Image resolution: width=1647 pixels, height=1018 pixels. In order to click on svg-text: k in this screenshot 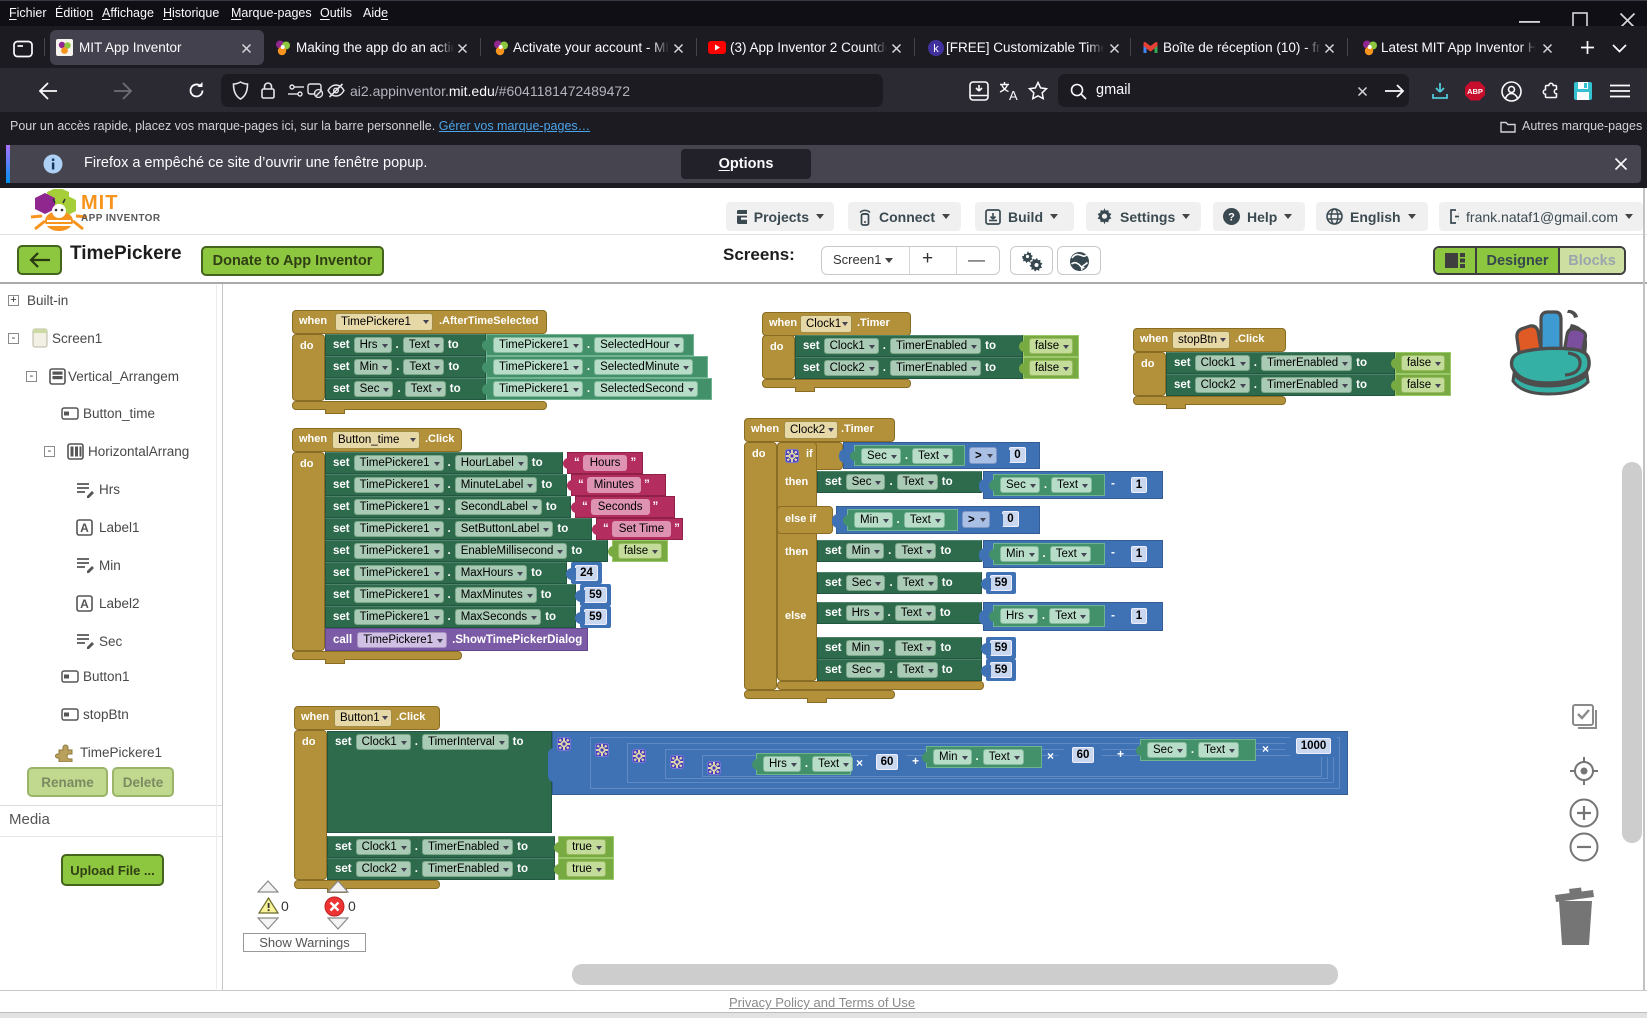, I will do `click(936, 49)`.